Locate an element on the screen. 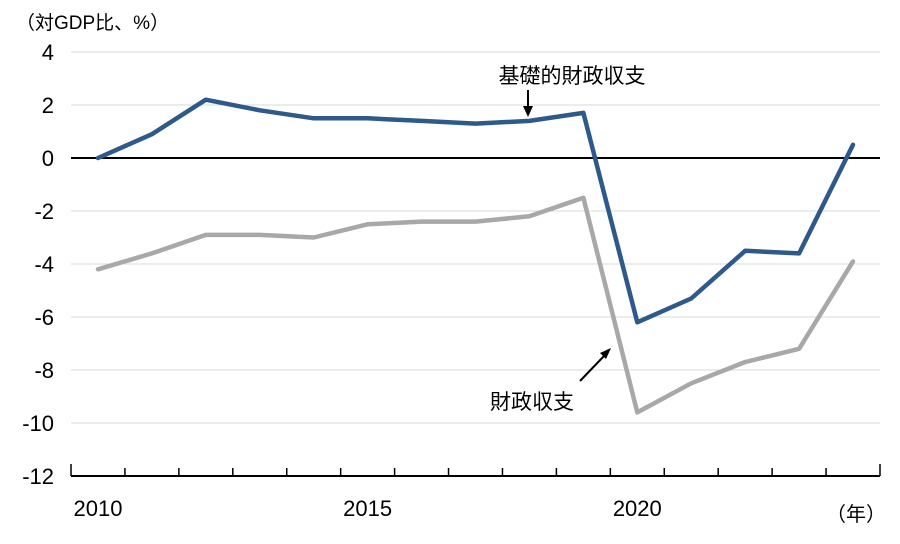  y-tick-label--6: -6 is located at coordinates (44, 317).